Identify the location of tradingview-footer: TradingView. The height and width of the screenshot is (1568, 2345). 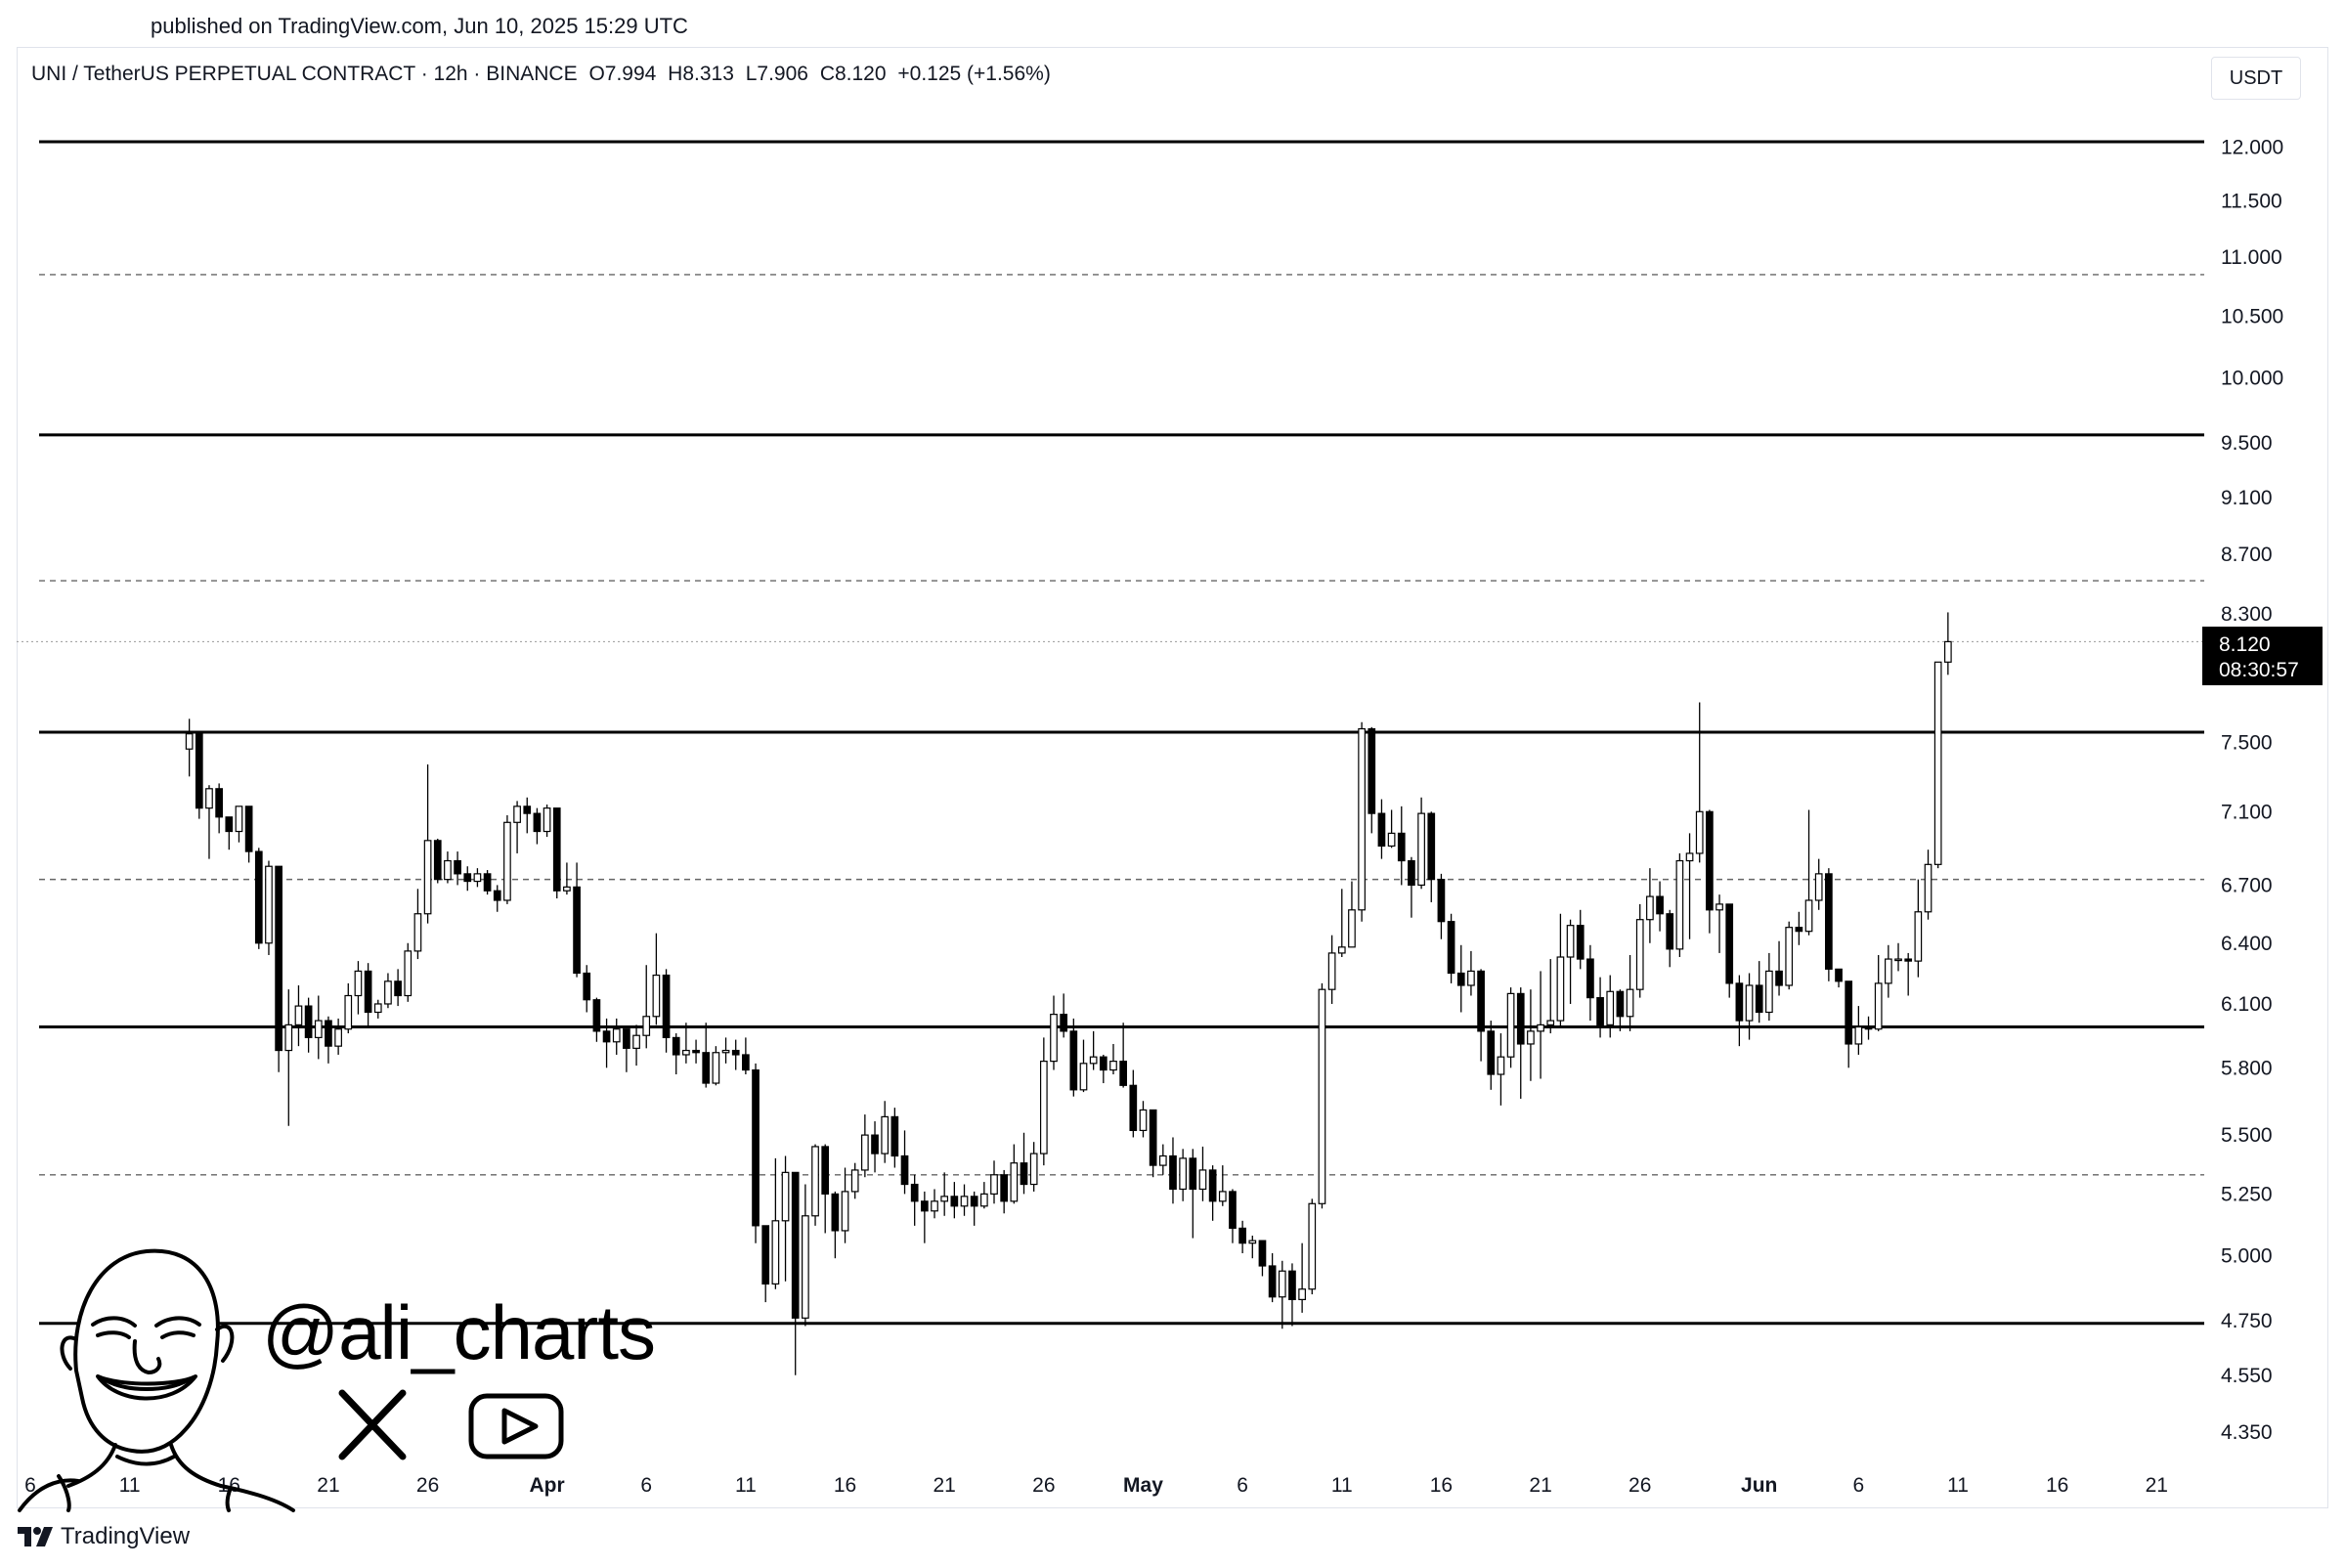
(104, 1536).